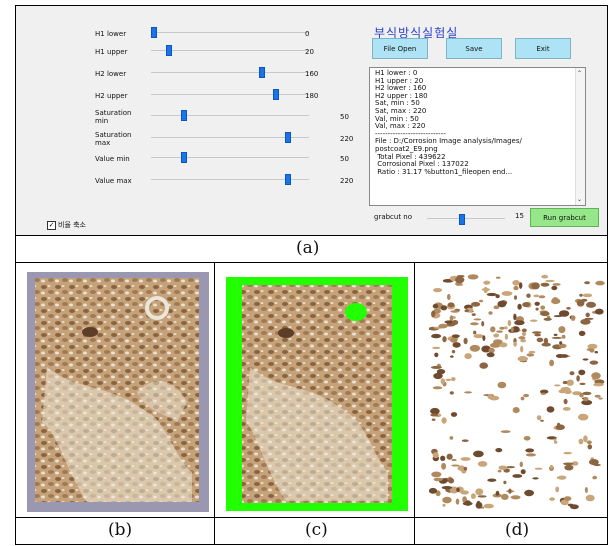  What do you see at coordinates (312, 96) in the screenshot?
I see `slider-value: 180` at bounding box center [312, 96].